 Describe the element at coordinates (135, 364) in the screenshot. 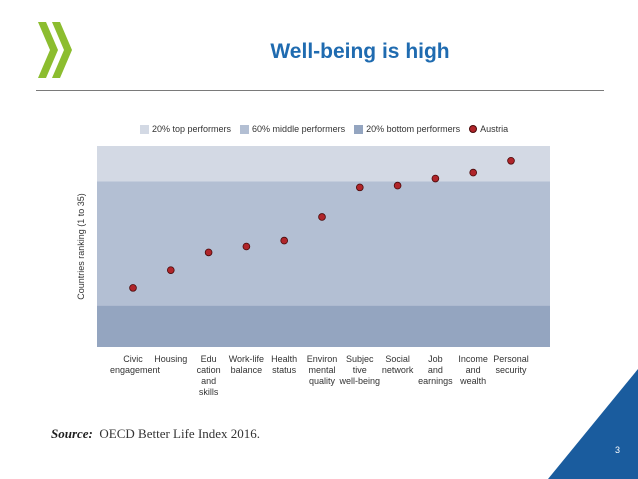

I see `category-label-0: Civic engagement` at that location.